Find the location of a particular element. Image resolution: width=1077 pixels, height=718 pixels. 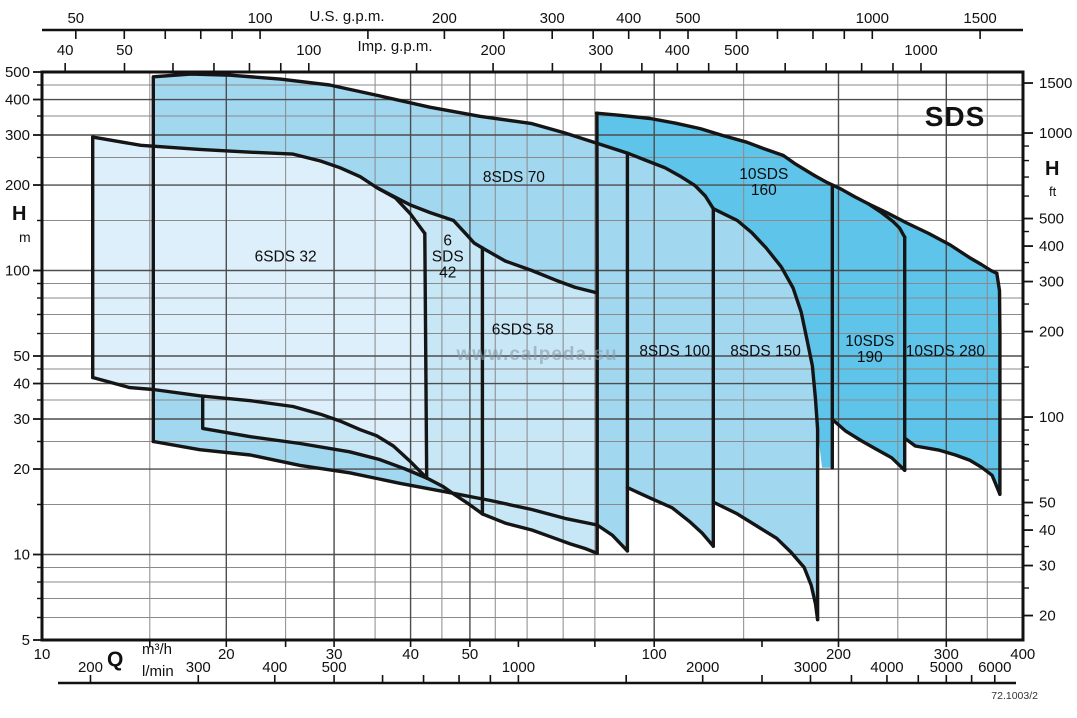

pump-model-label: 6SDS 32 is located at coordinates (286, 257).